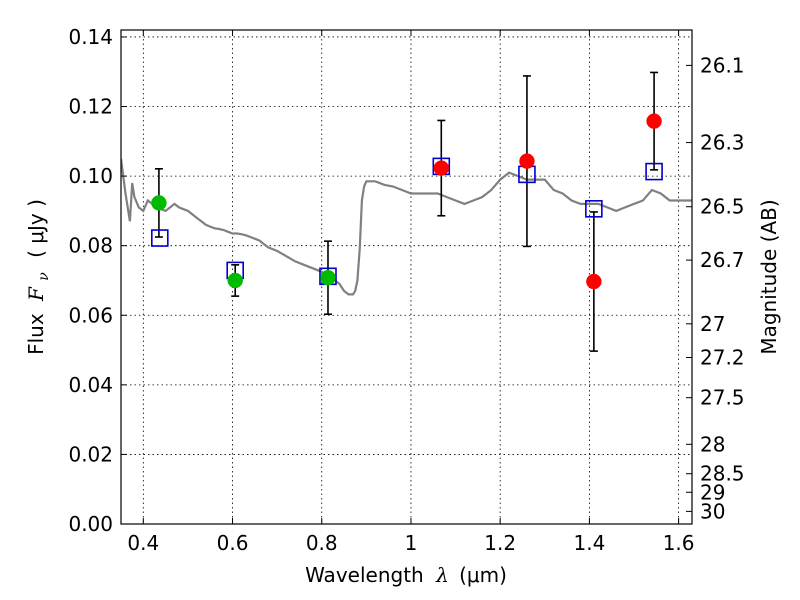 The height and width of the screenshot is (600, 800). I want to click on x-axis-unit: (μm), so click(483, 575).